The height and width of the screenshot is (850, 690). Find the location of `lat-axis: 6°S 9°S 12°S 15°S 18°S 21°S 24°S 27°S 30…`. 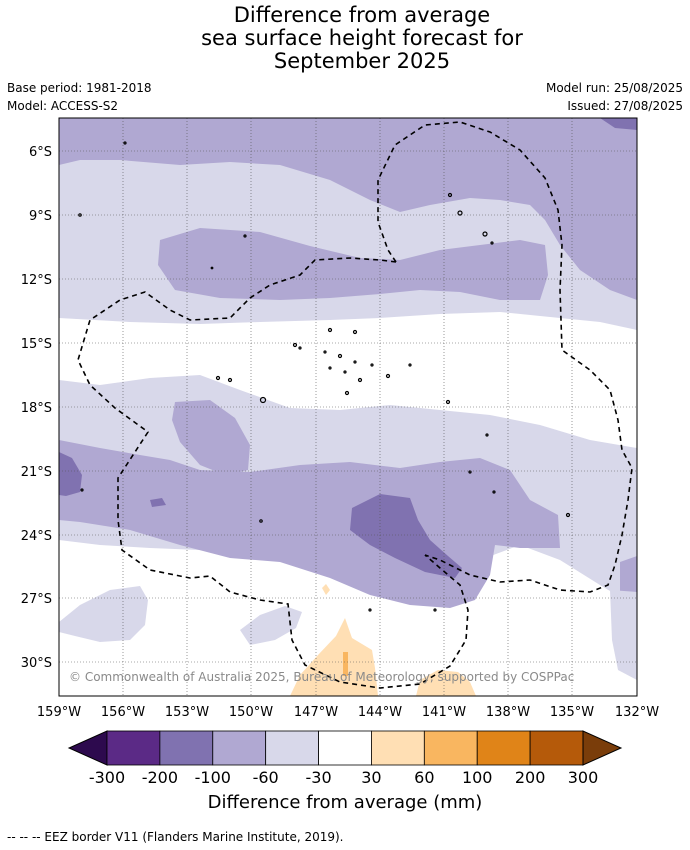

lat-axis: 6°S 9°S 12°S 15°S 18°S 21°S 24°S 27°S 30… is located at coordinates (36, 408).